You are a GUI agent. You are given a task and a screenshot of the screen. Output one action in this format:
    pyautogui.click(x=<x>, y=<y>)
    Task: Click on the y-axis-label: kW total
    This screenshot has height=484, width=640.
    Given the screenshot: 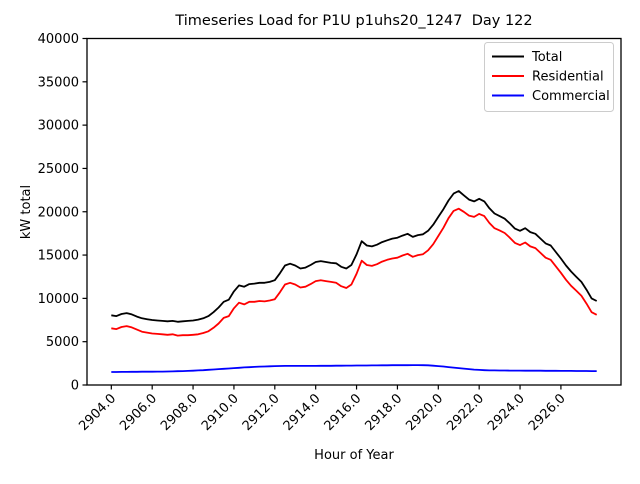 What is the action you would take?
    pyautogui.click(x=26, y=212)
    